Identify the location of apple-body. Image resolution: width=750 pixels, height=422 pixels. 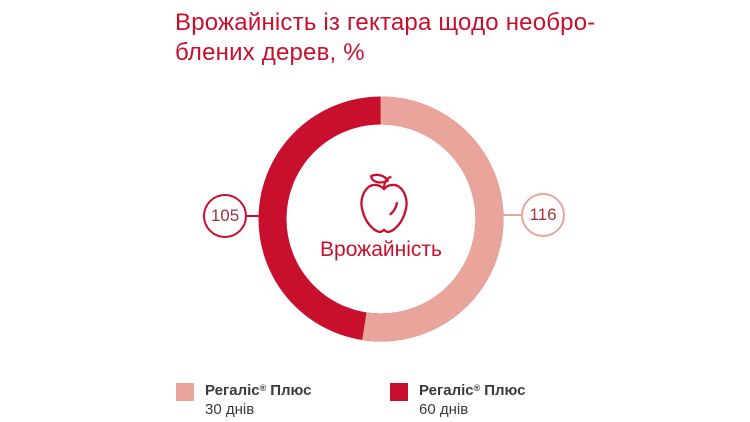
(384, 208).